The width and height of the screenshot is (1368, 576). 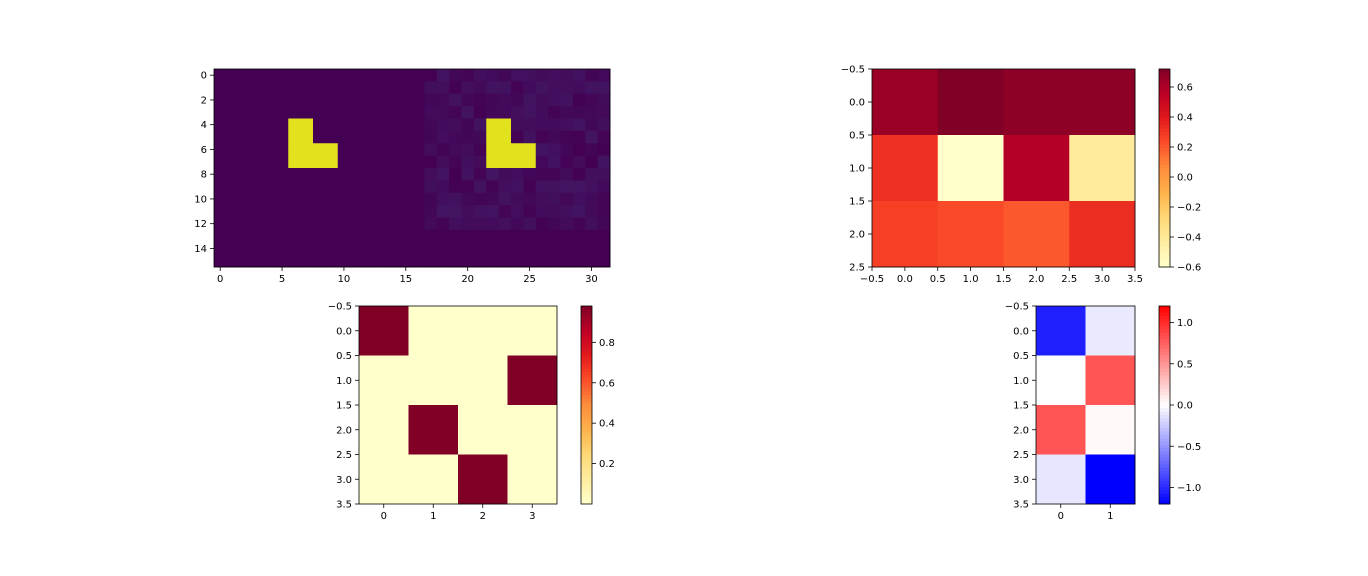 What do you see at coordinates (384, 516) in the screenshot?
I see `x-tick-label: 0` at bounding box center [384, 516].